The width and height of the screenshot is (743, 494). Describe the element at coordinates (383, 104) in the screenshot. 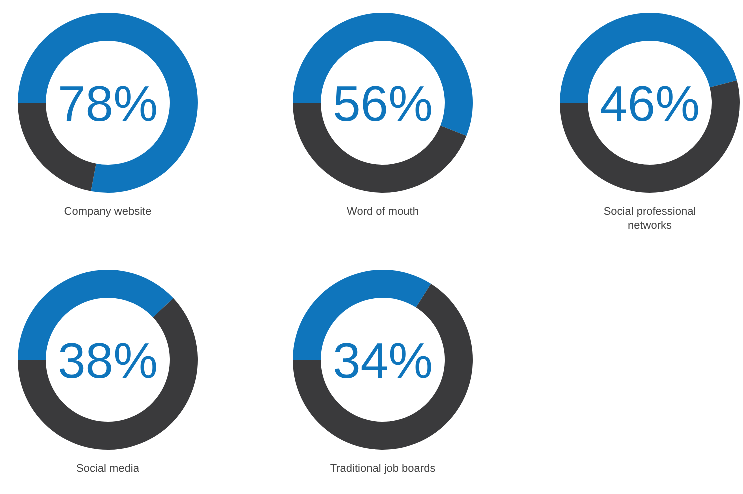

I see `text: 56%` at that location.